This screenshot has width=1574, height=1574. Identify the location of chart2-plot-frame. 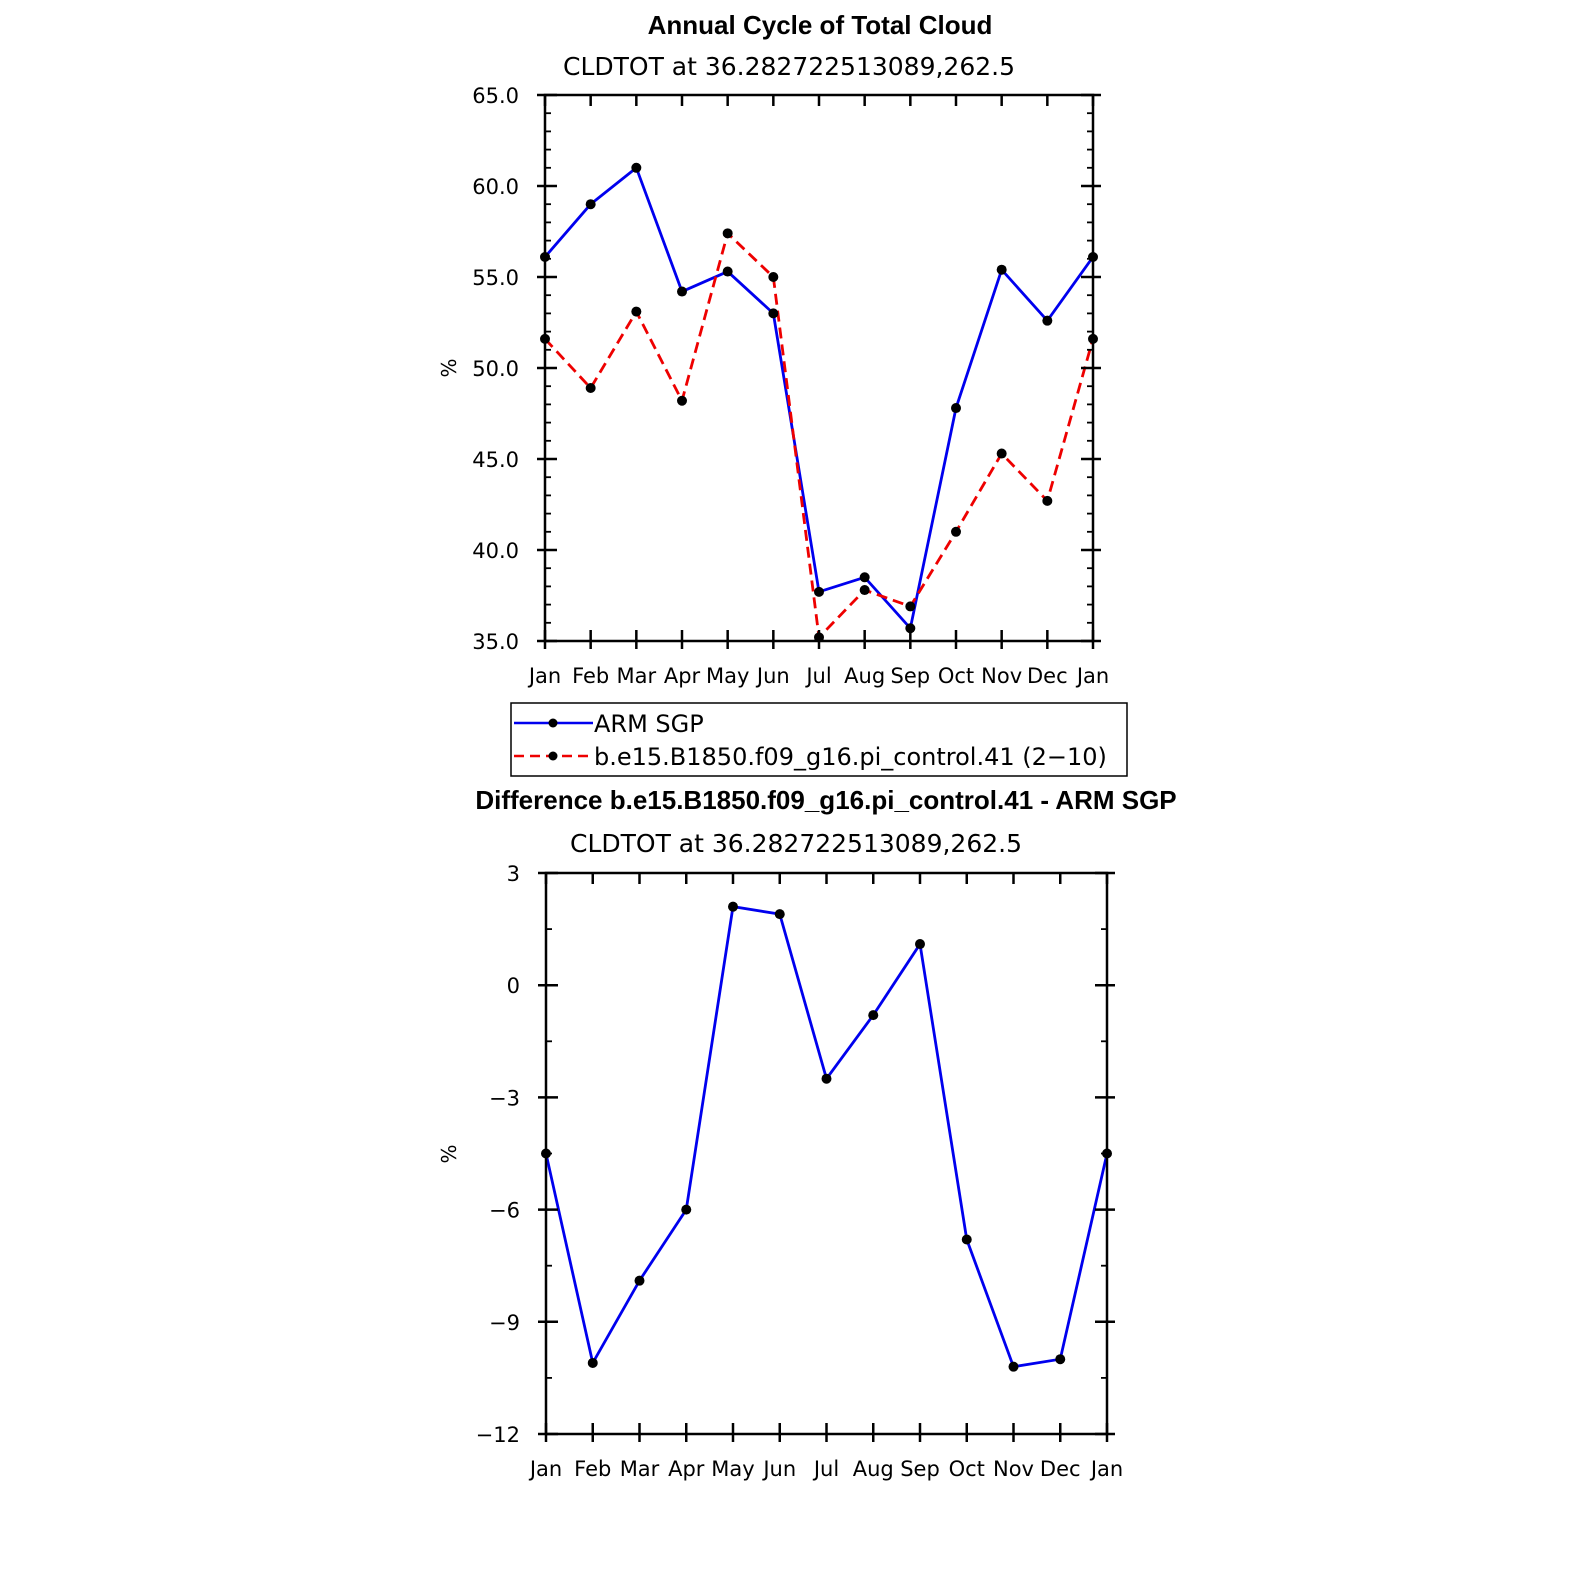
(826, 1153).